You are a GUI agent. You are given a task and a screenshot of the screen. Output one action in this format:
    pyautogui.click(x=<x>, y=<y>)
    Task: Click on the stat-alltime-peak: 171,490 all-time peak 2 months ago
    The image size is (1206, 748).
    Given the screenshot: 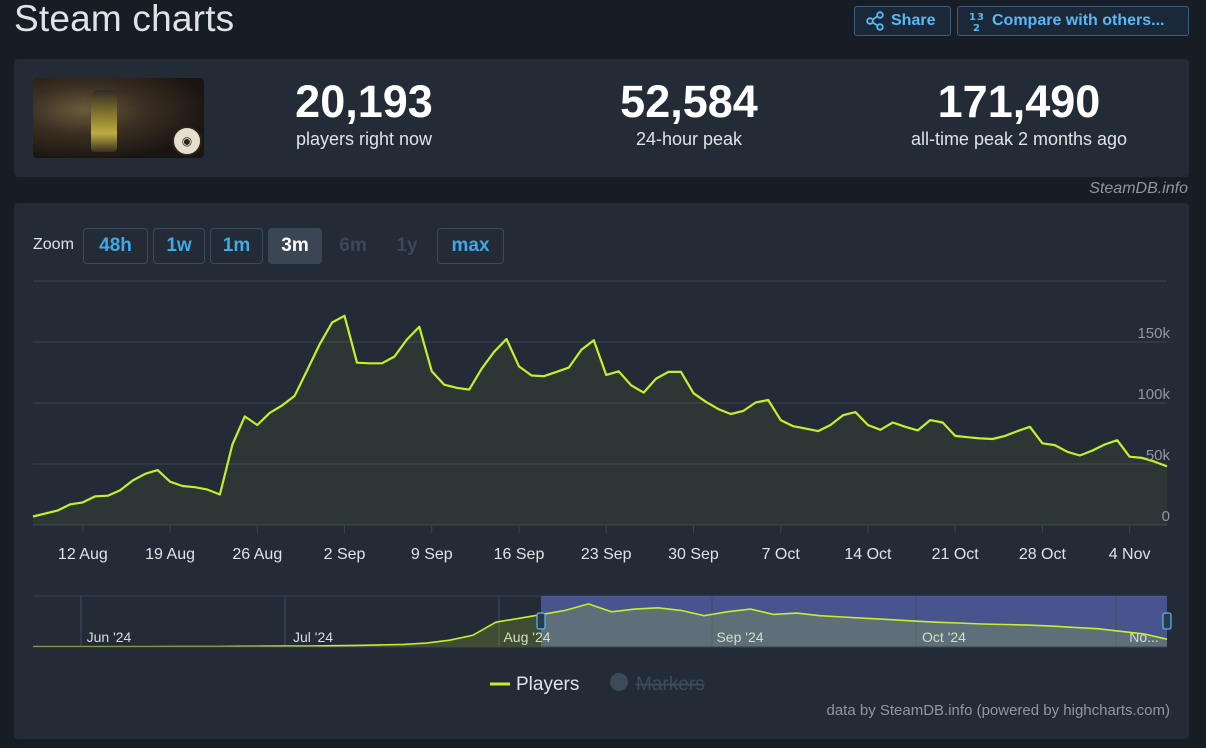 What is the action you would take?
    pyautogui.click(x=1019, y=113)
    